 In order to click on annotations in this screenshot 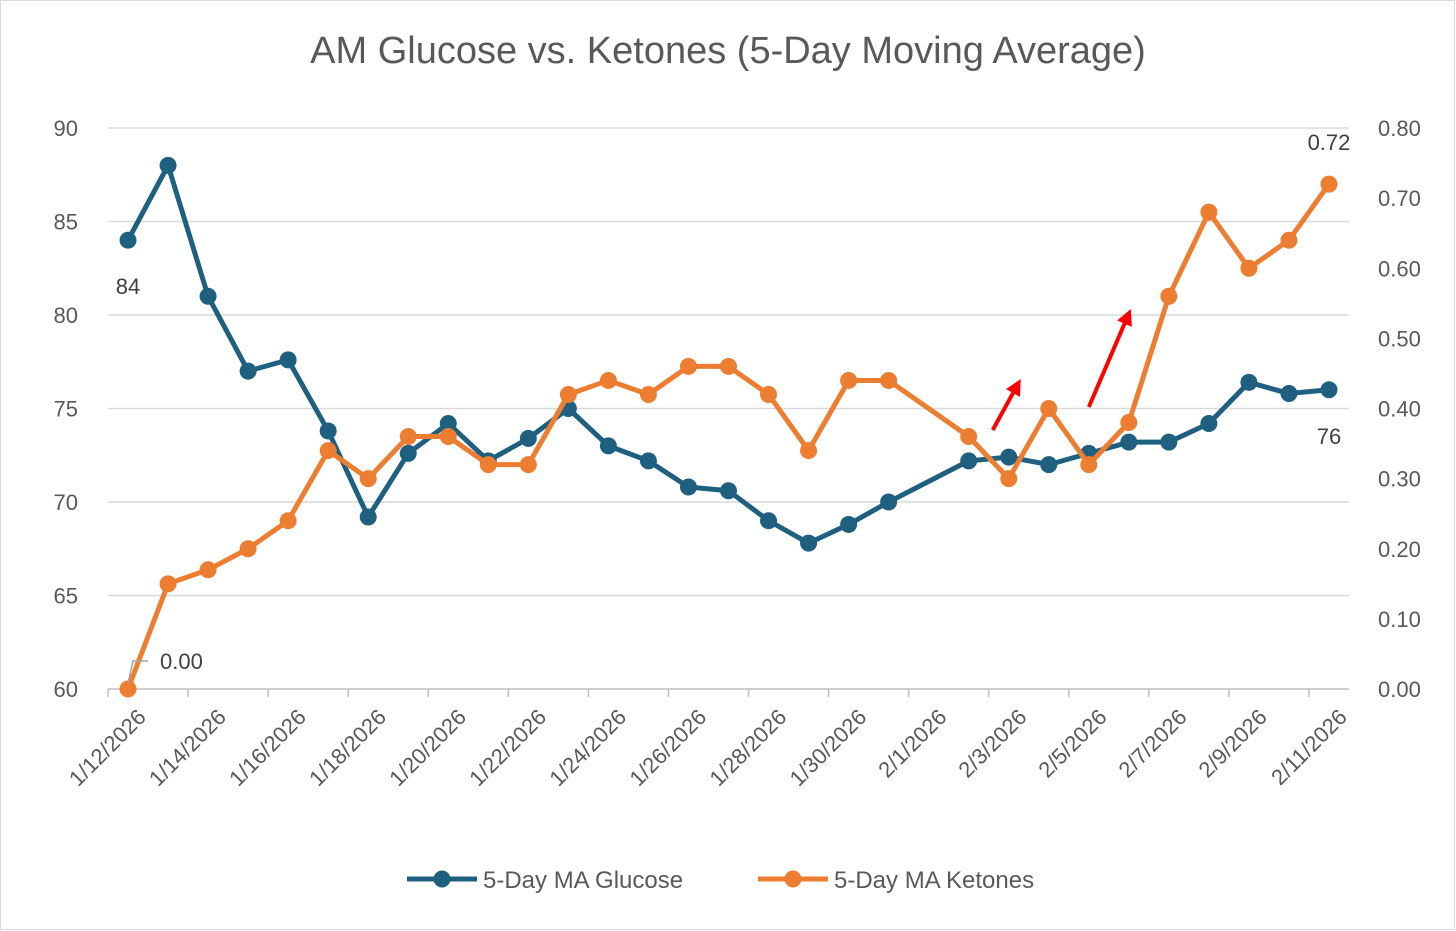, I will do `click(1061, 370)`.